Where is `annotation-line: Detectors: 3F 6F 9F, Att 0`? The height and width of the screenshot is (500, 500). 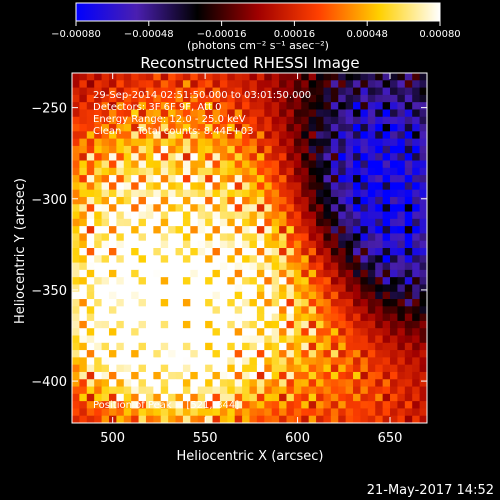 annotation-line: Detectors: 3F 6F 9F, Att 0 is located at coordinates (157, 107).